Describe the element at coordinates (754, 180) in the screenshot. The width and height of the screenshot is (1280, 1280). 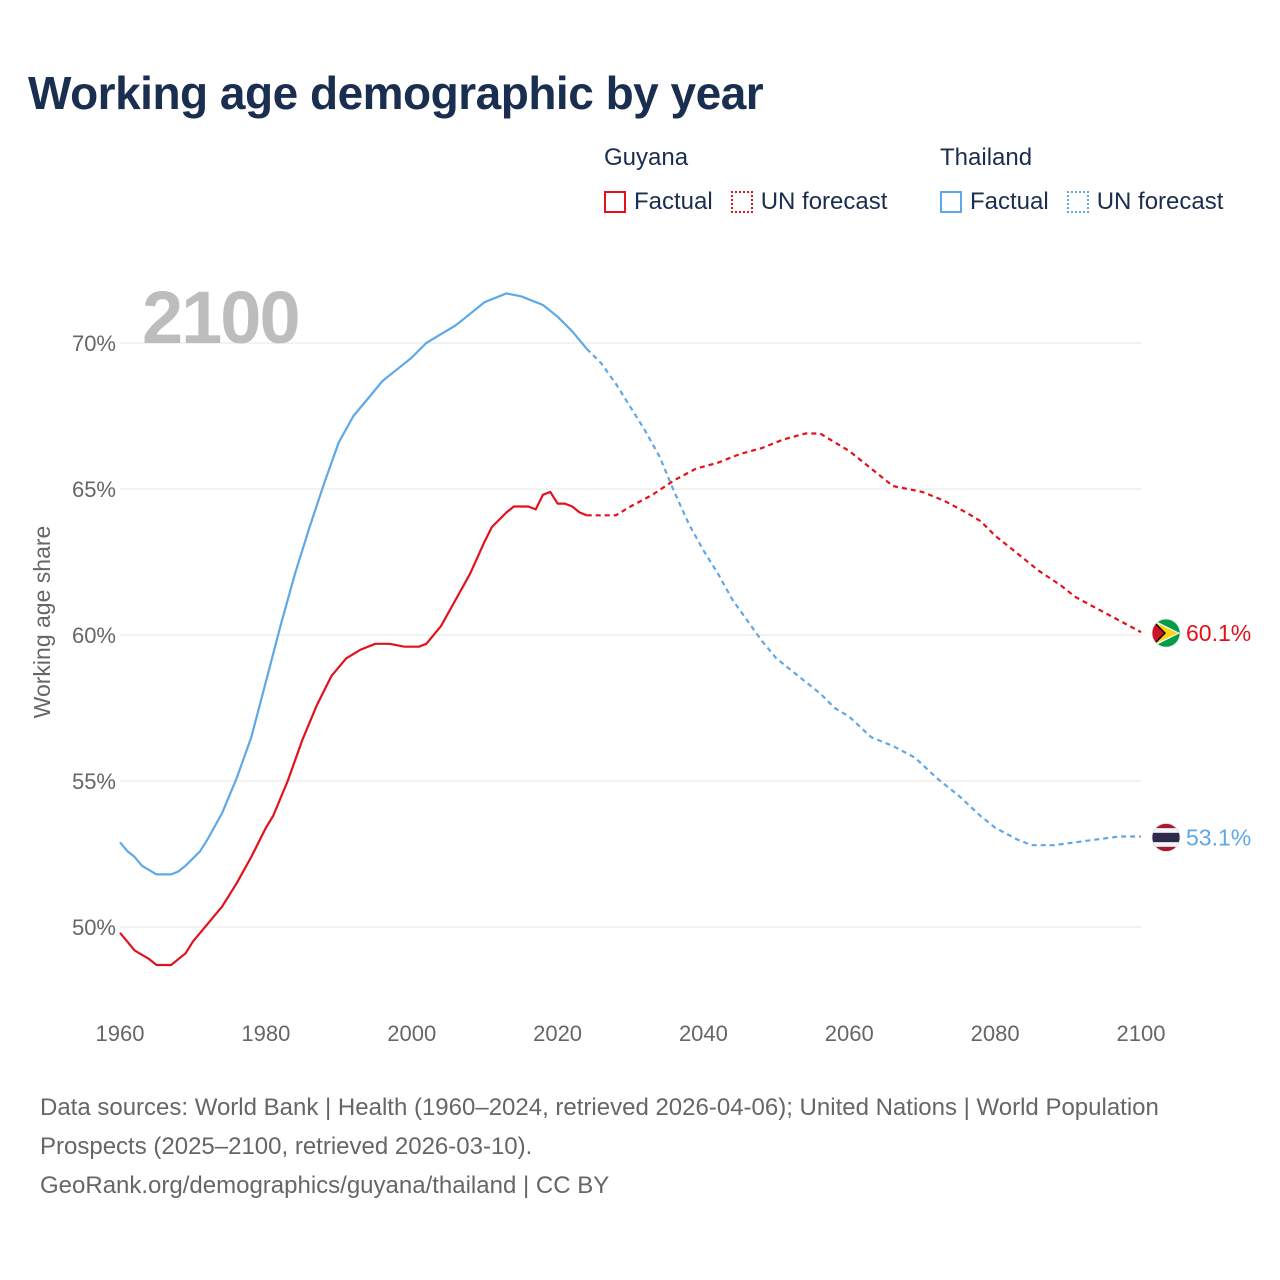
I see `legend-group-guyana: Guyana Factual UN forecast` at that location.